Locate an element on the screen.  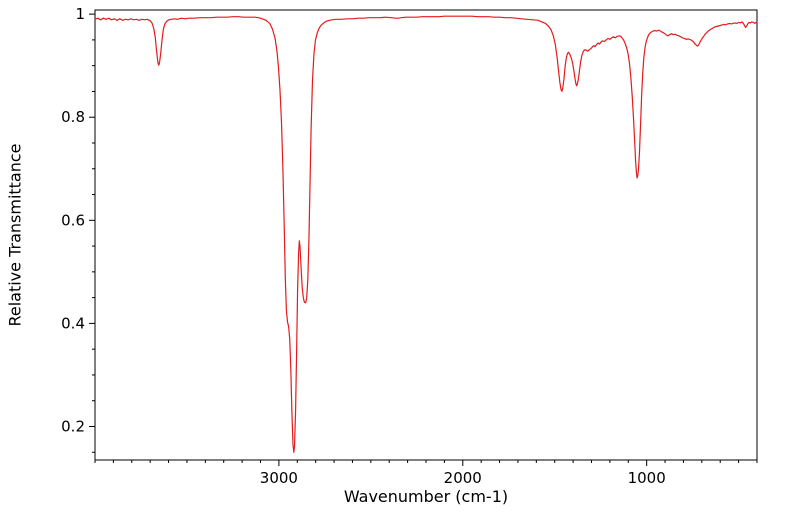
y-tick-label: 0.4 is located at coordinates (73, 323).